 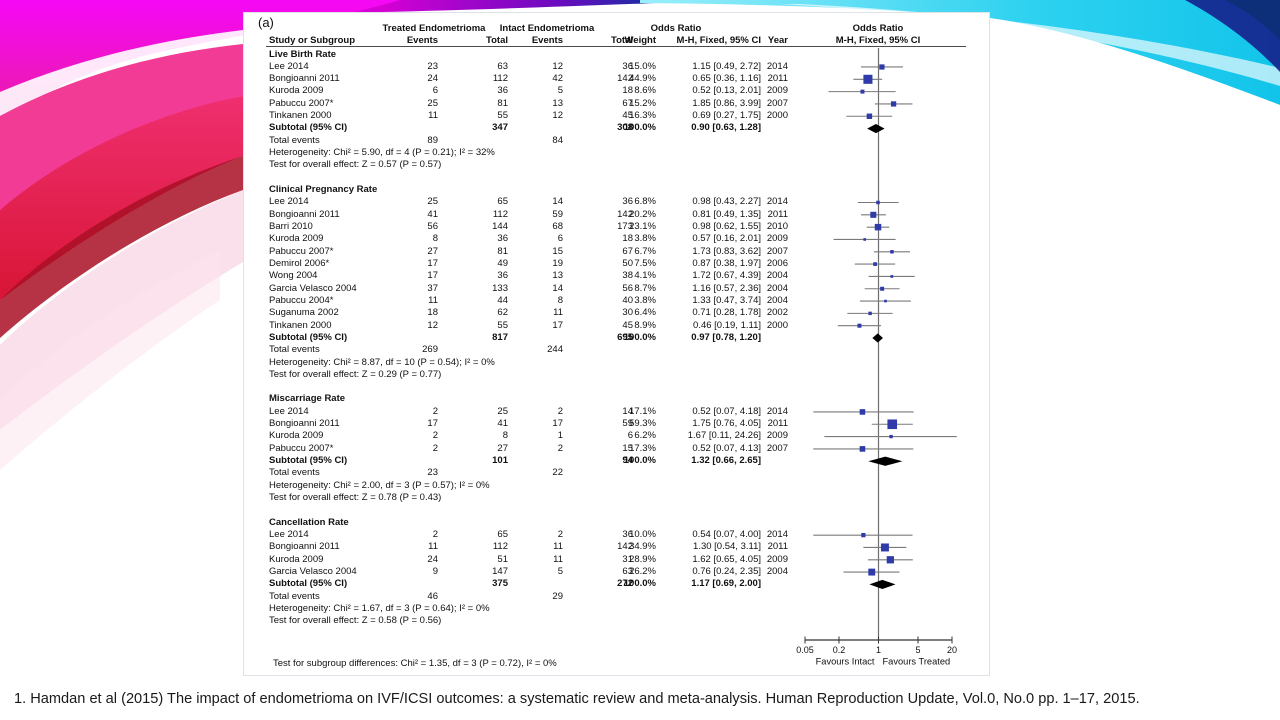 What do you see at coordinates (497, 40) in the screenshot?
I see `col-header-total-treated: Total` at bounding box center [497, 40].